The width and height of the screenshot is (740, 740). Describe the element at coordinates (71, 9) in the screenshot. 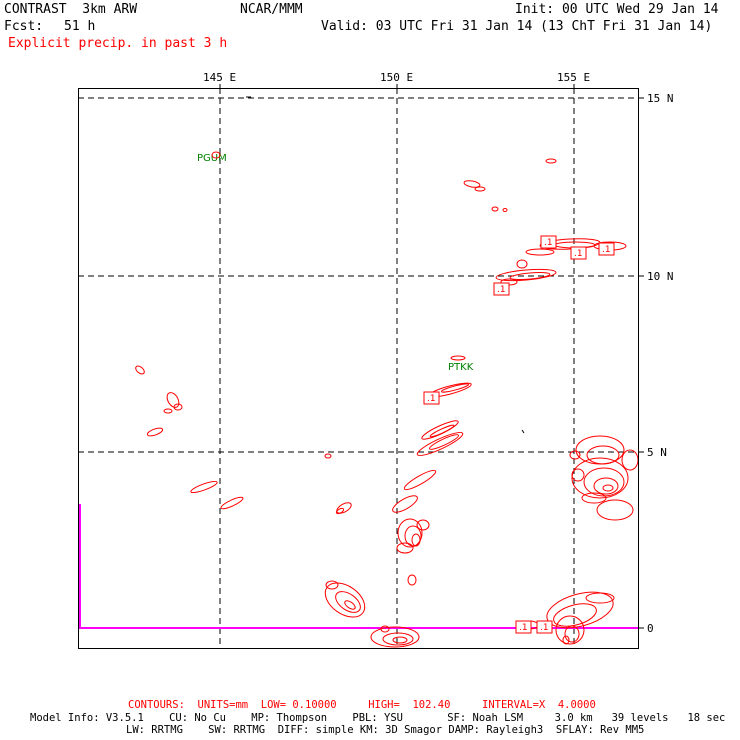

I see `model-title: CONTRAST 3km ARW` at that location.